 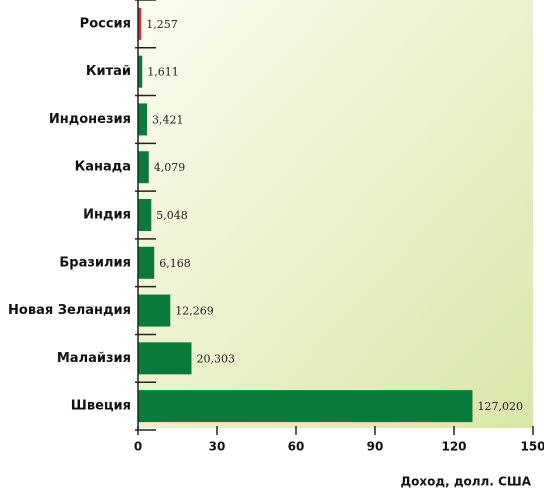 What do you see at coordinates (101, 406) in the screenshot?
I see `category-label: Швеция` at bounding box center [101, 406].